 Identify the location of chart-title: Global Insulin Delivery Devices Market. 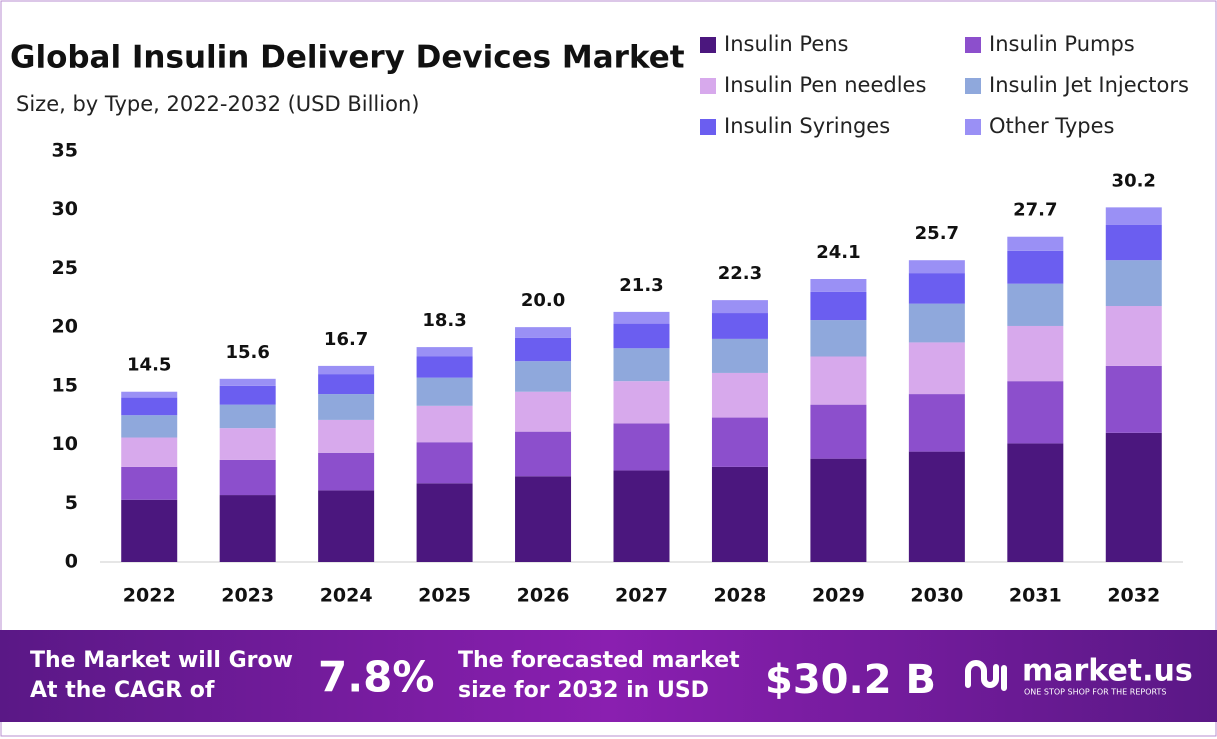
(347, 58).